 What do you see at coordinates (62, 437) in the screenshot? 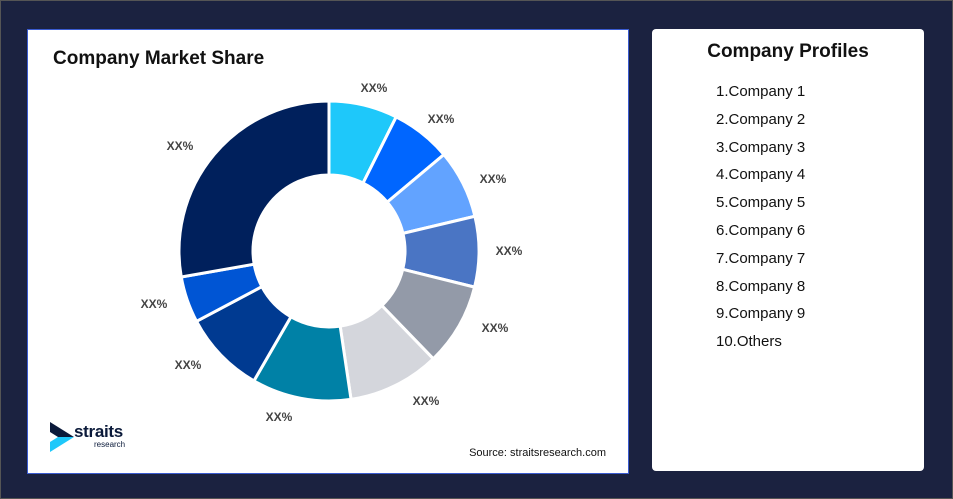
I see `logo-arrow-icon` at bounding box center [62, 437].